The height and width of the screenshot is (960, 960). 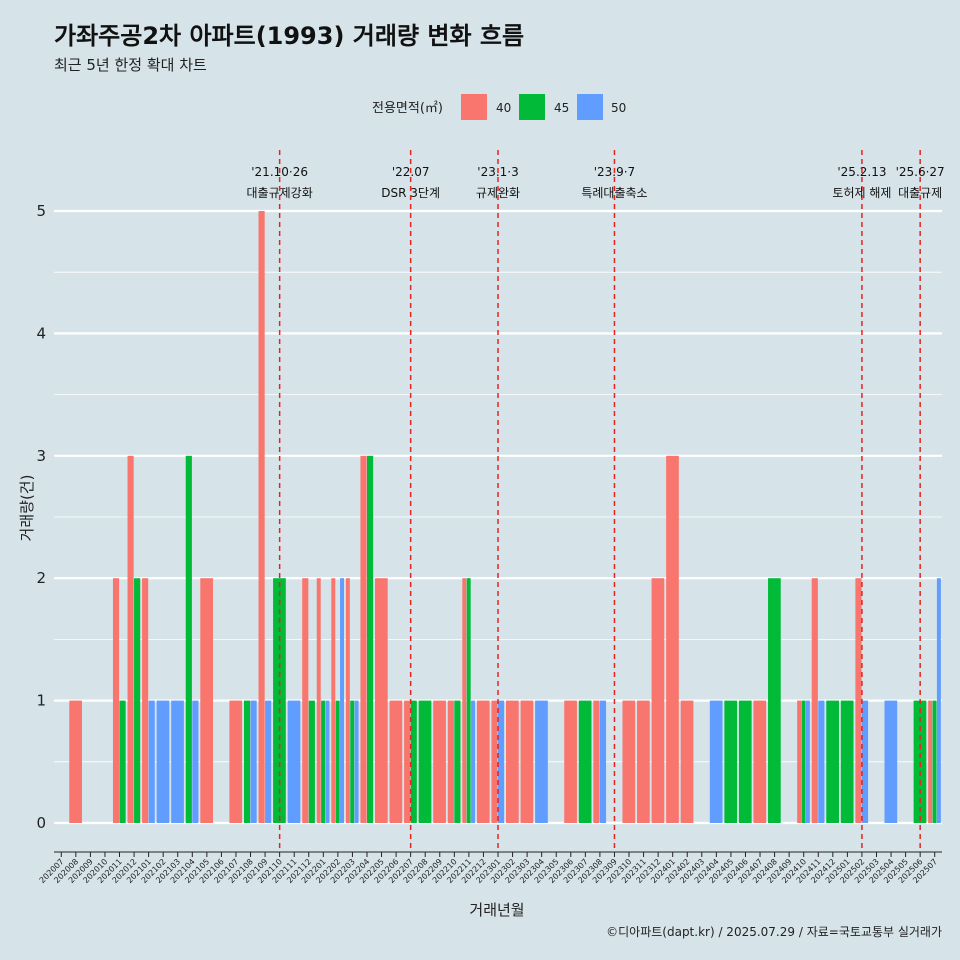 I want to click on event-date: '22.07, so click(x=411, y=172).